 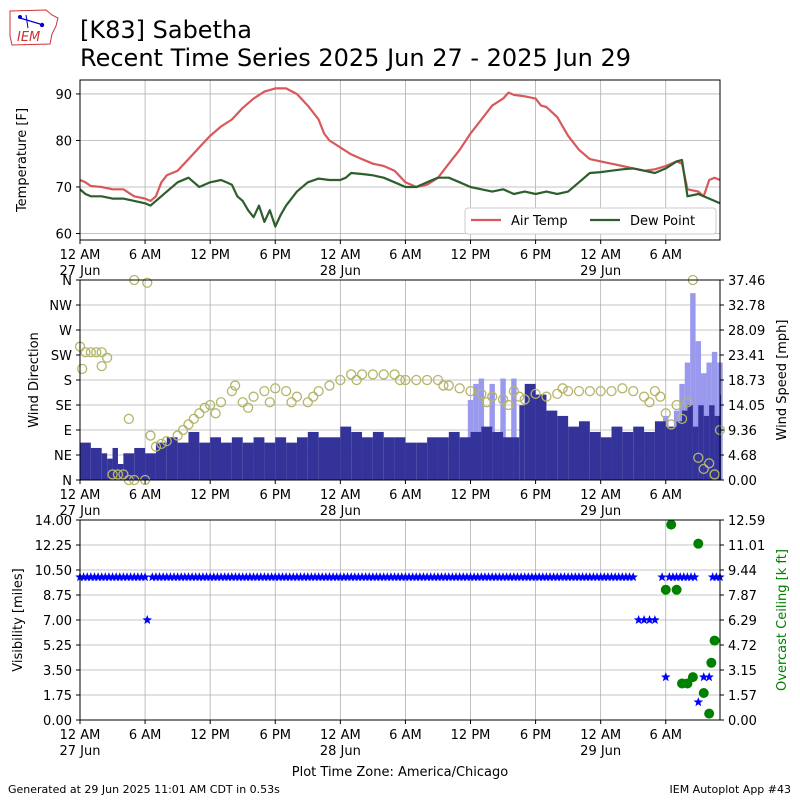 I want to click on iem-logo: IEM, so click(x=35, y=30).